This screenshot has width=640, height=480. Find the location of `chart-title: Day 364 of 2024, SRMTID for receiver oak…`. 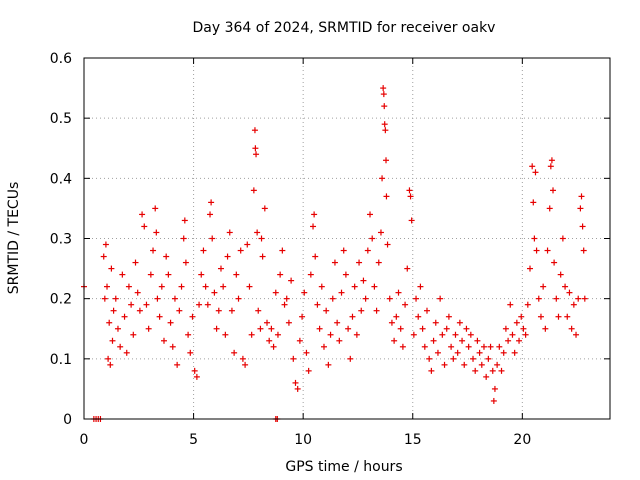

chart-title: Day 364 of 2024, SRMTID for receiver oak… is located at coordinates (344, 28).